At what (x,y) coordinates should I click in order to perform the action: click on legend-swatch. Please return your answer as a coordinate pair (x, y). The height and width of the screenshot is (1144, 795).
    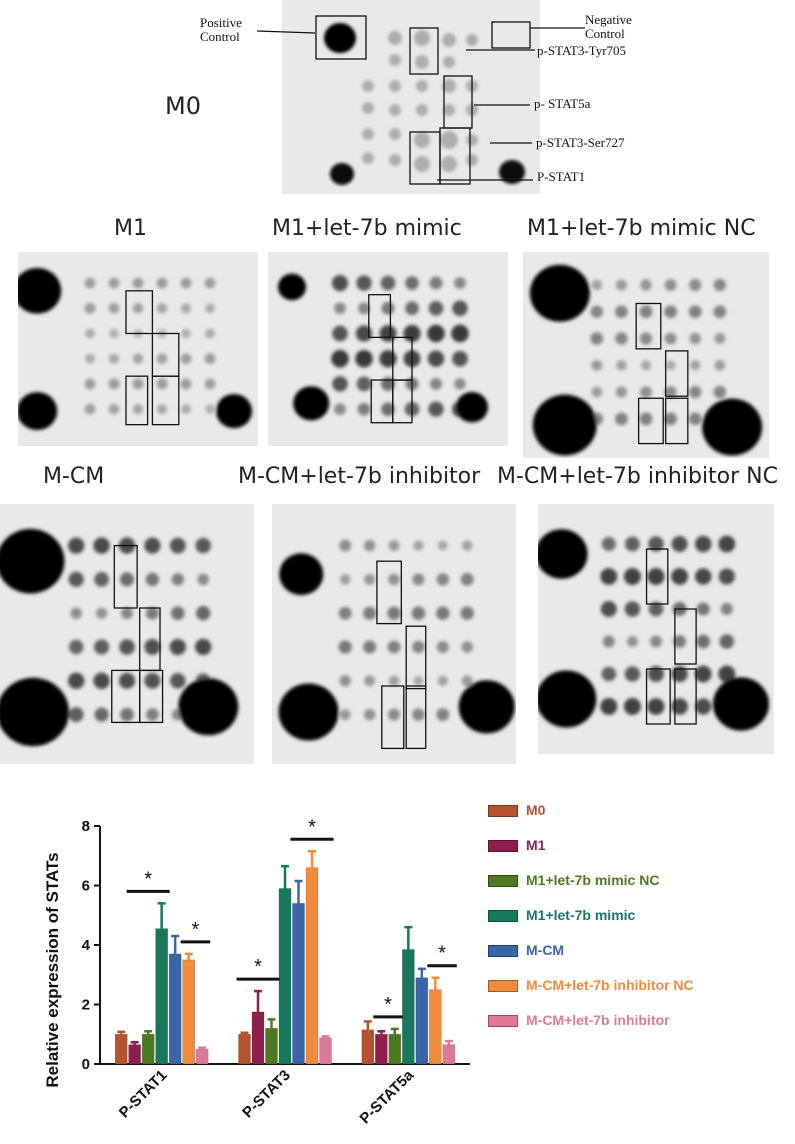
    Looking at the image, I should click on (503, 881).